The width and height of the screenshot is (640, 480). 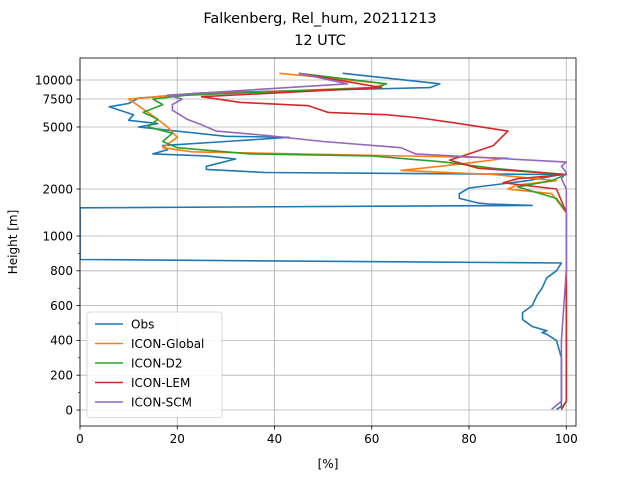 I want to click on y-tick-label: 400, so click(x=61, y=341).